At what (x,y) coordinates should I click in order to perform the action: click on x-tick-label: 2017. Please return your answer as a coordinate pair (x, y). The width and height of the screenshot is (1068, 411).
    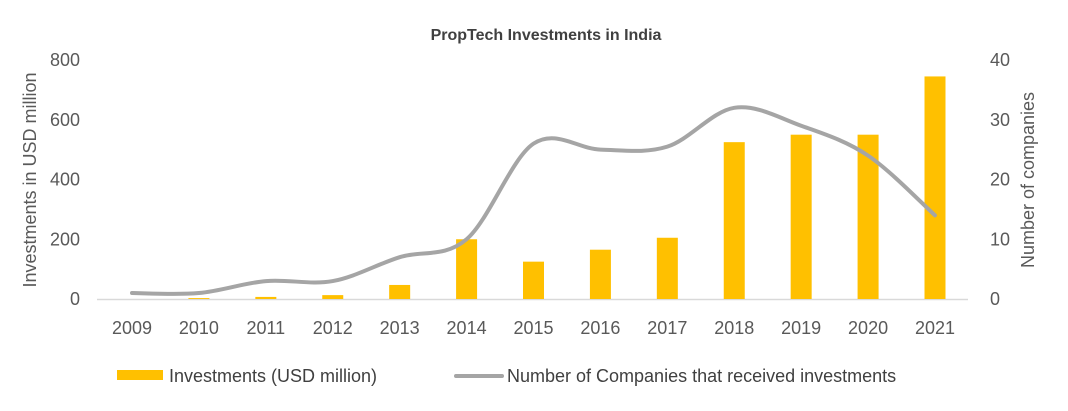
    Looking at the image, I should click on (667, 328).